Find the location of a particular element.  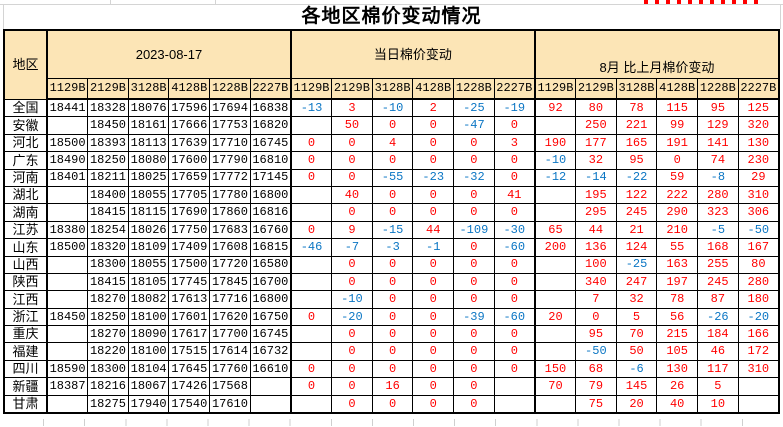

daily-change-cell: -20 is located at coordinates (352, 317).